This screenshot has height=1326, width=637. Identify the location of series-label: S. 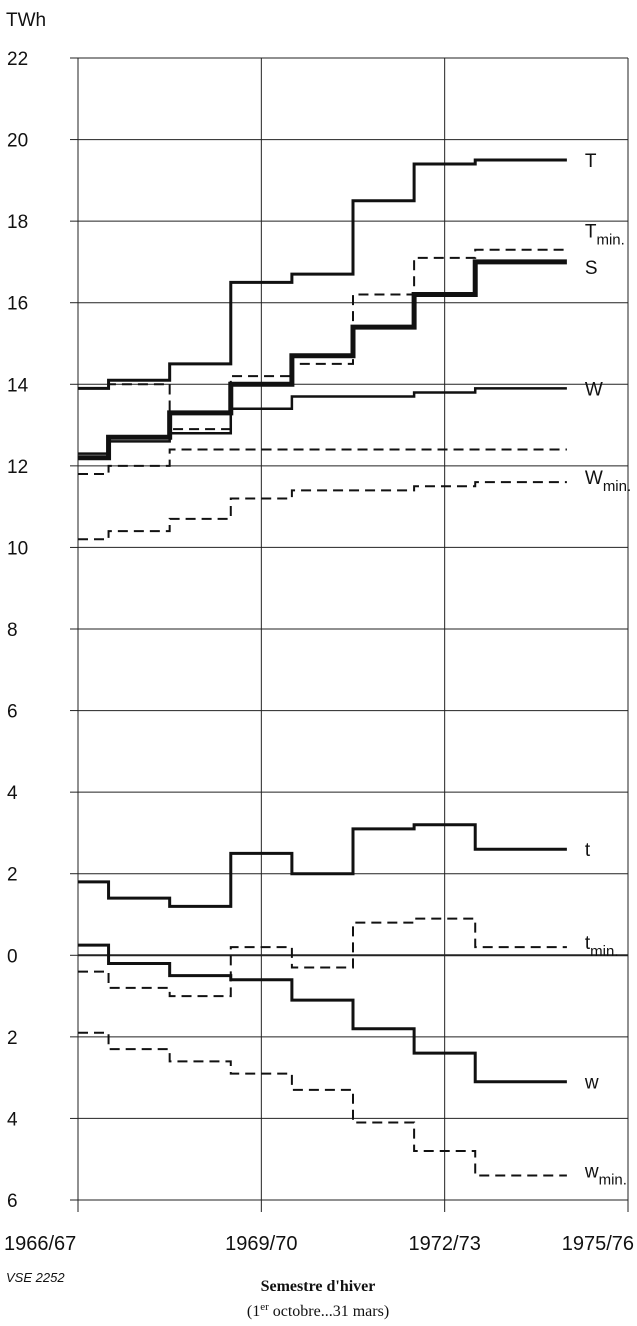
(591, 268).